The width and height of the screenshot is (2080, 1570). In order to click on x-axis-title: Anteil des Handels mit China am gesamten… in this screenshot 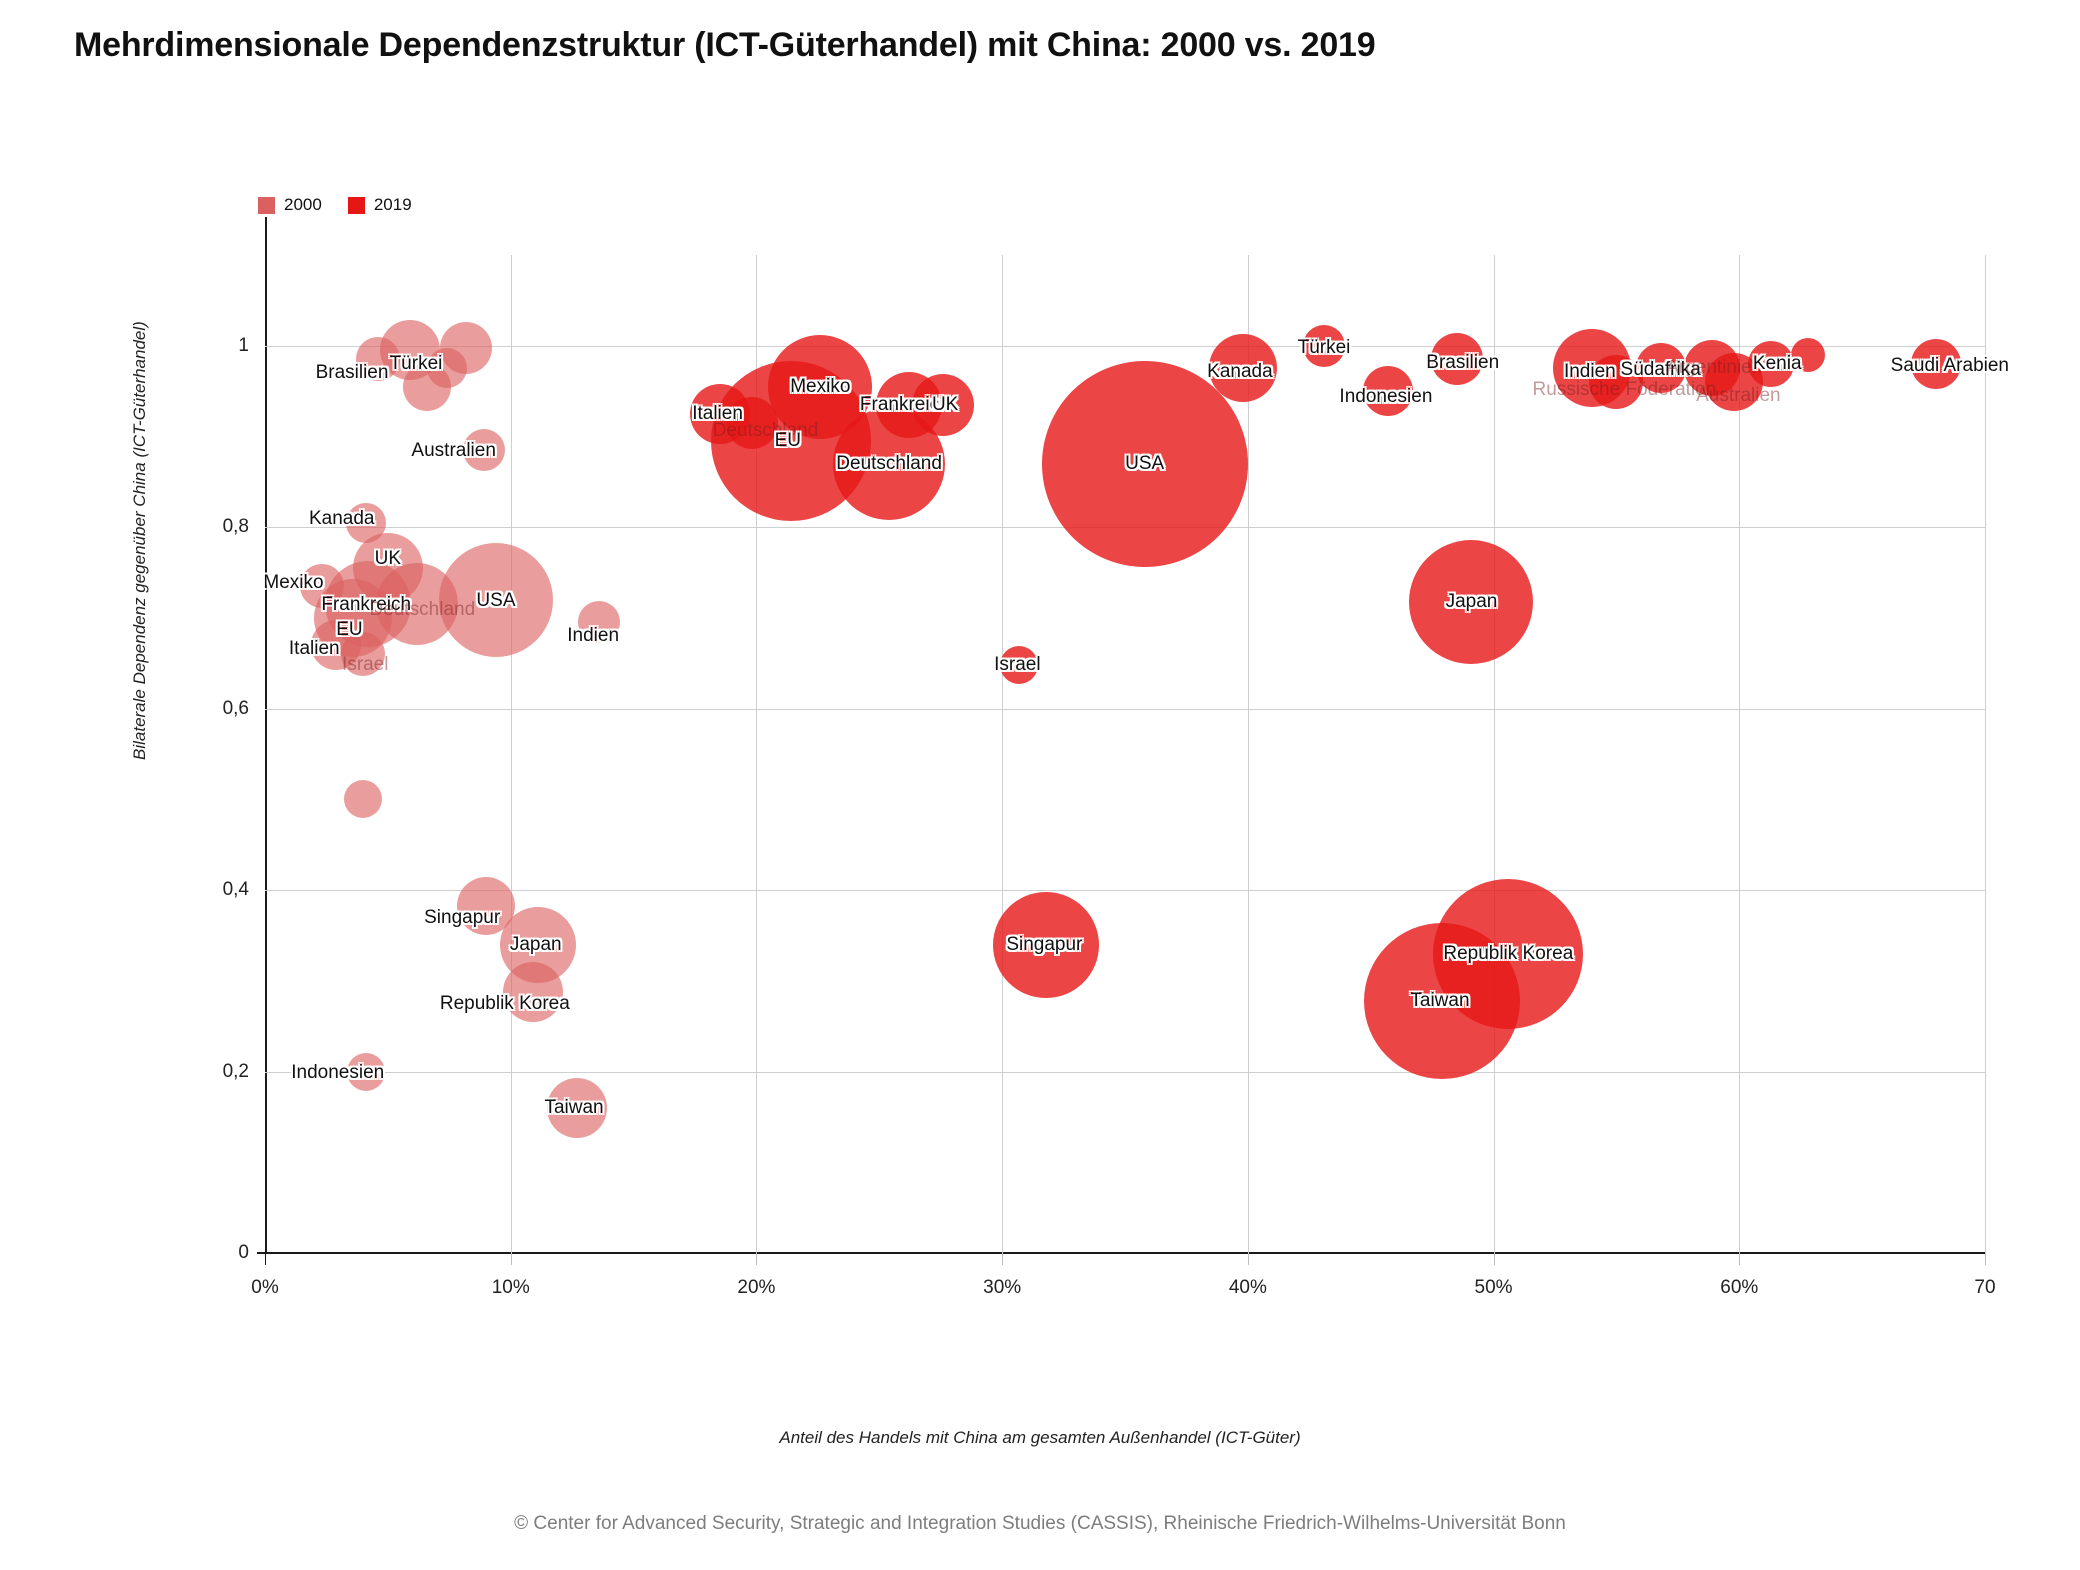, I will do `click(1040, 1437)`.